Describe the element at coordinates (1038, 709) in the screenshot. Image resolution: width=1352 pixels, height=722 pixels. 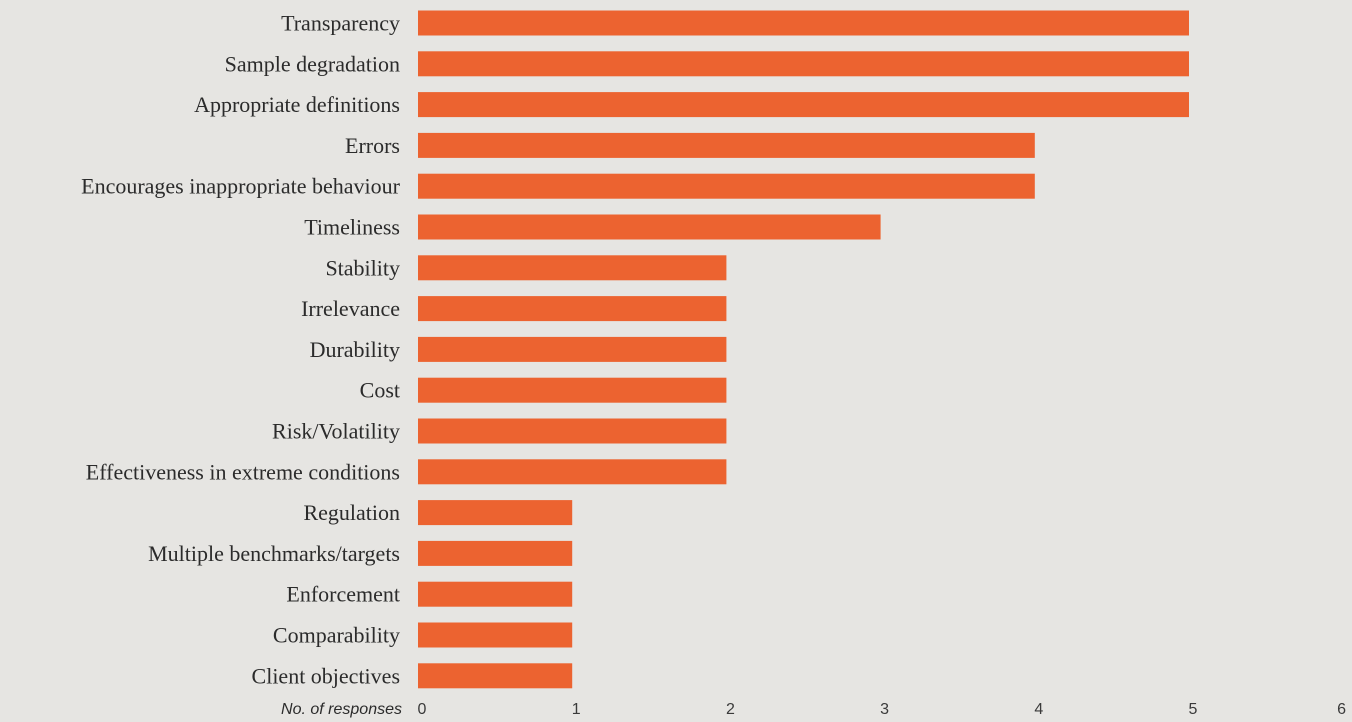
I see `x-tick-label: 4` at that location.